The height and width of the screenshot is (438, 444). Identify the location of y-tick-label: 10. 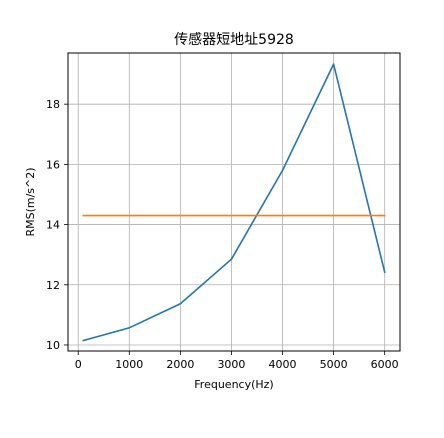
(53, 345).